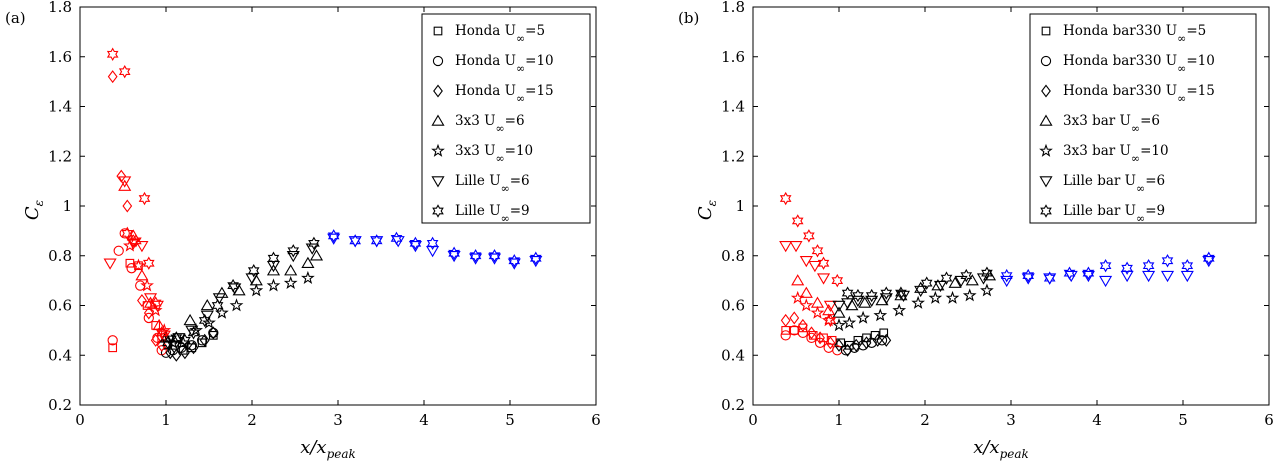 This screenshot has height=466, width=1283. I want to click on y-tick-label: 0.6, so click(733, 306).